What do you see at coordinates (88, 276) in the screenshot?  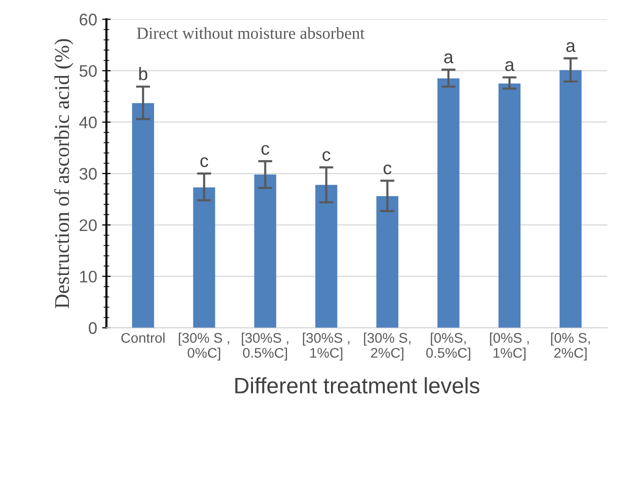 I see `y-tick-label: 10` at bounding box center [88, 276].